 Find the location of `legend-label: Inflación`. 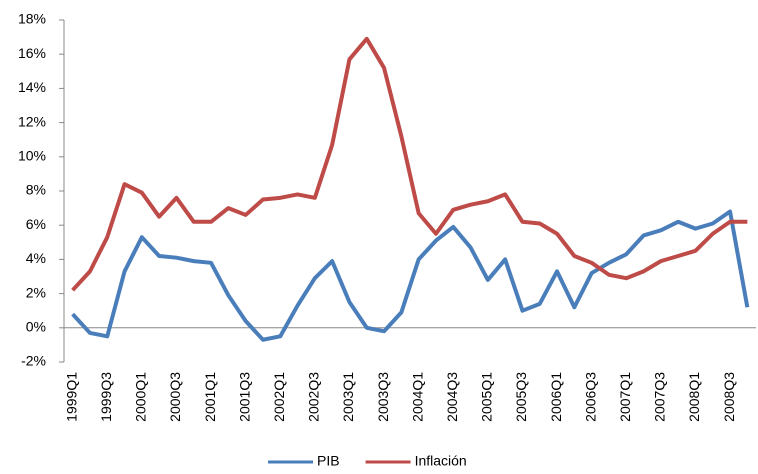

legend-label: Inflación is located at coordinates (441, 461).